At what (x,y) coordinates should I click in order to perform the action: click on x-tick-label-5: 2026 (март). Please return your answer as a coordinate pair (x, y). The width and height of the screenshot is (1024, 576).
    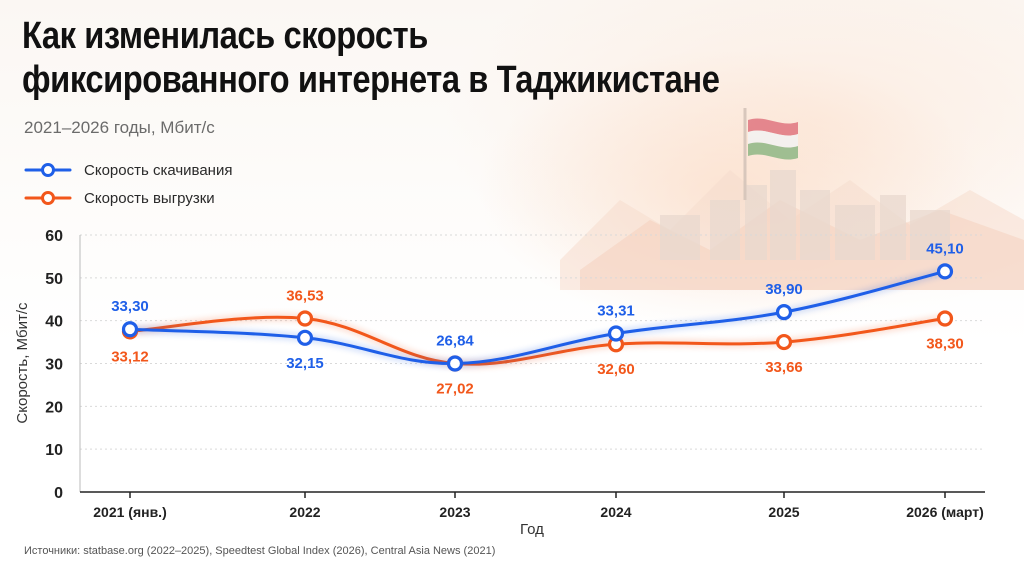
    Looking at the image, I should click on (945, 512).